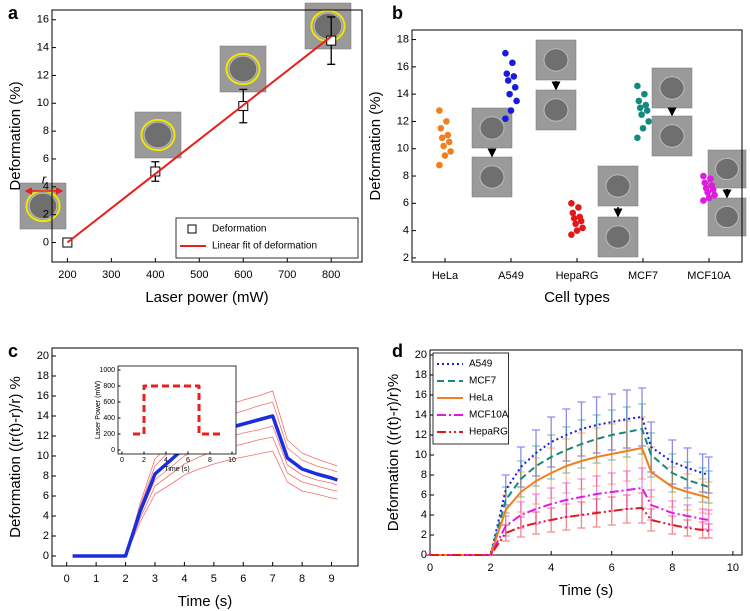 The height and width of the screenshot is (611, 750). I want to click on legend-label: Deformation, so click(239, 229).